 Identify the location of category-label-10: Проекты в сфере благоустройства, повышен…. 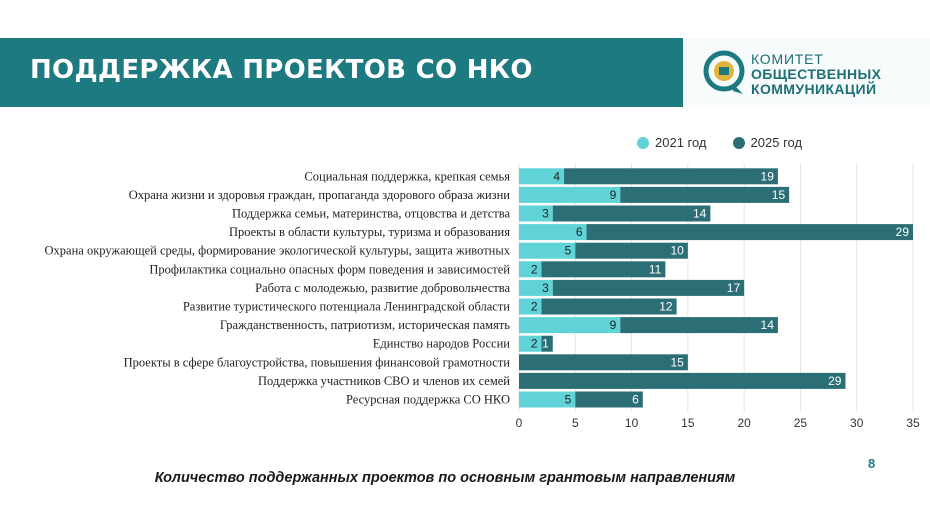
(317, 362).